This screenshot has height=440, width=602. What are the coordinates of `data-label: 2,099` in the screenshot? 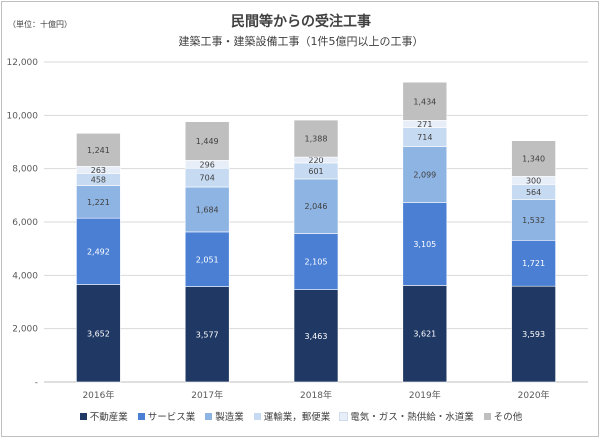 It's located at (424, 175).